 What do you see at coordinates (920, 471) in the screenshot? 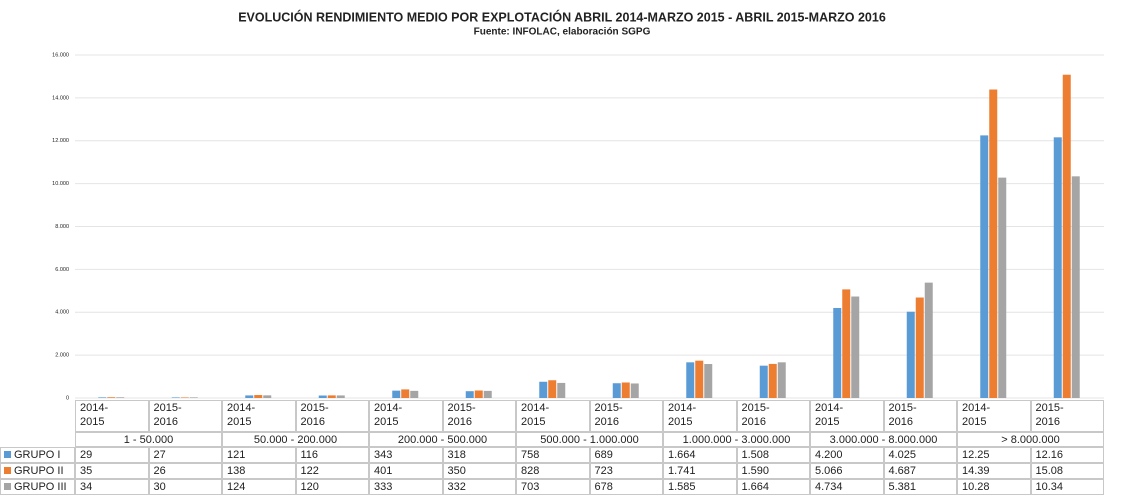
I see `table-value: 4.687` at bounding box center [920, 471].